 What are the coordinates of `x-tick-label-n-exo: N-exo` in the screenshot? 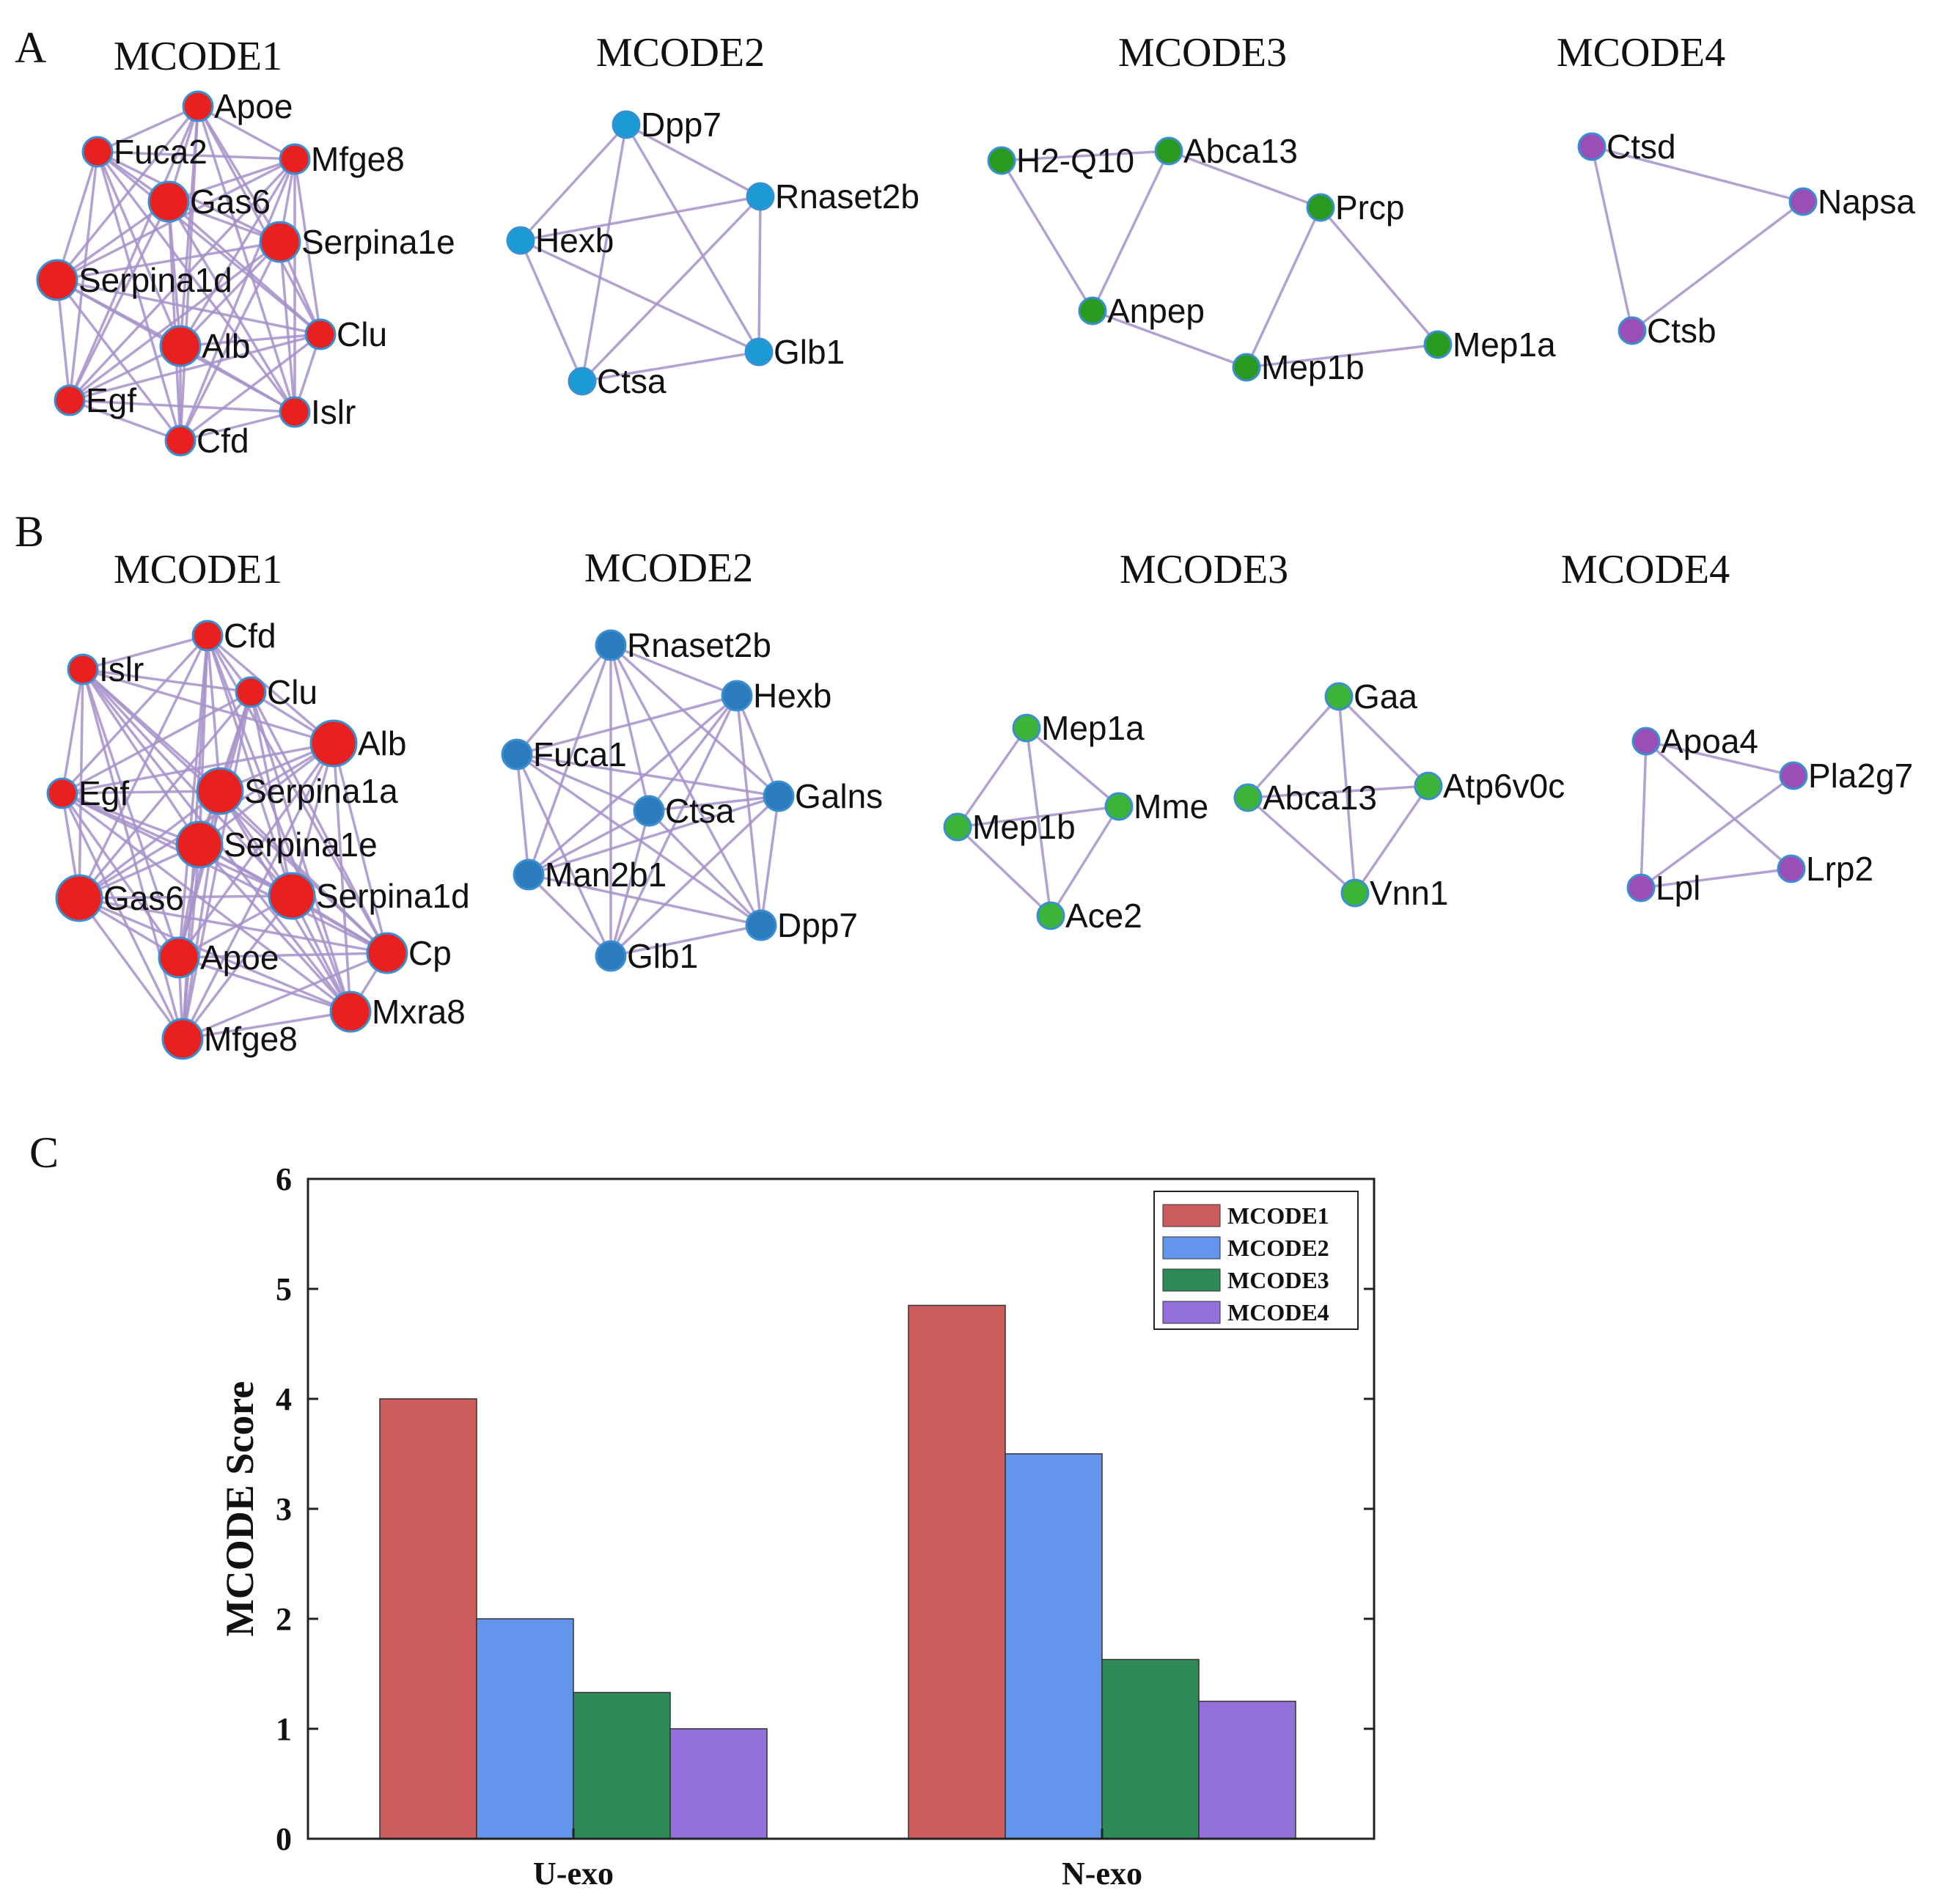 It's located at (1102, 1874).